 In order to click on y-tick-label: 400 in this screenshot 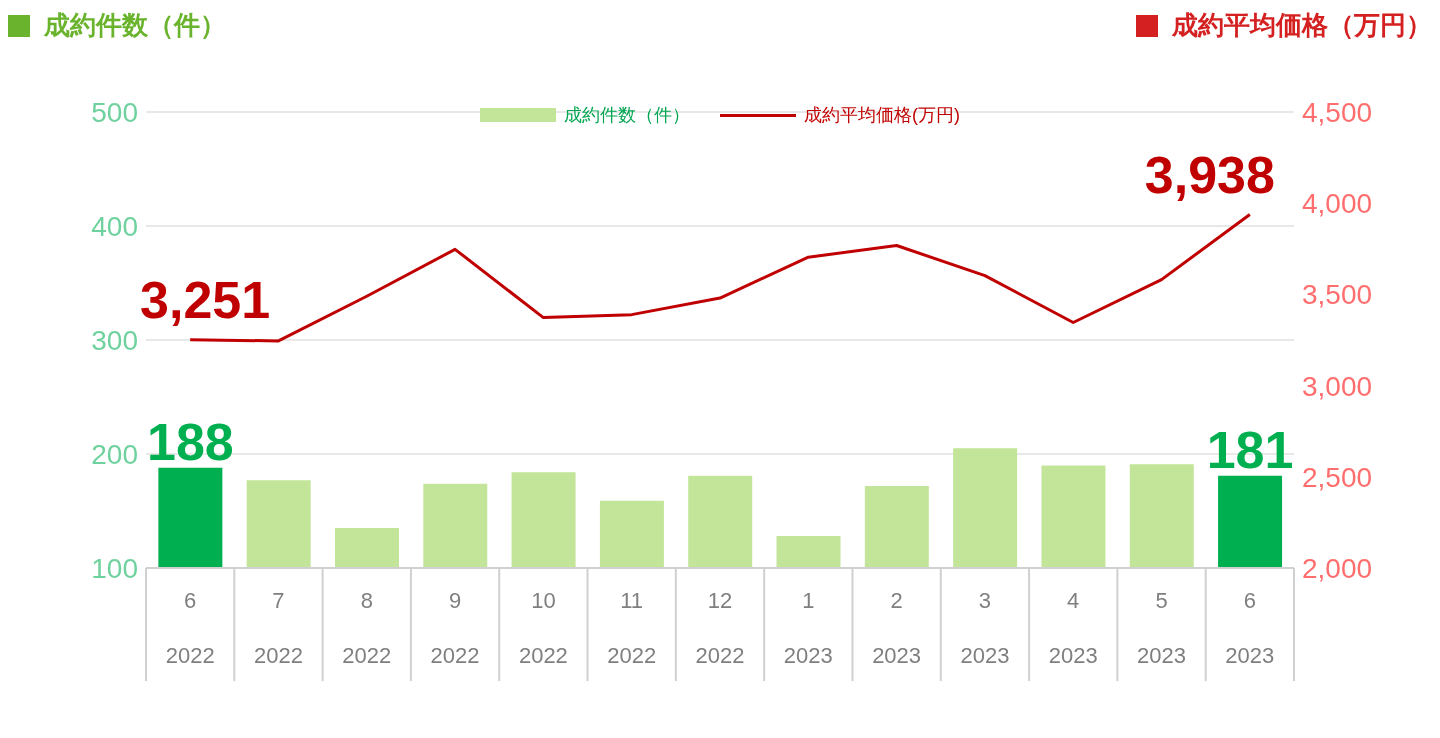, I will do `click(114, 226)`.